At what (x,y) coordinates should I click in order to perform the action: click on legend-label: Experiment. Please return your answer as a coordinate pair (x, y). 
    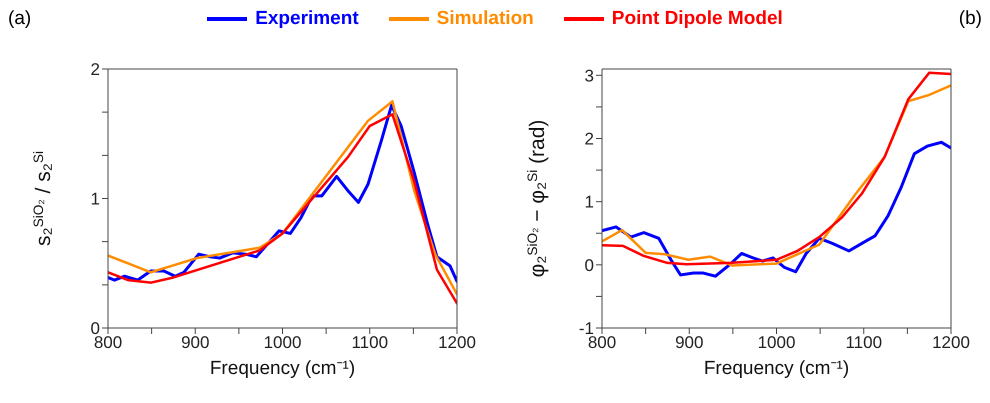
    Looking at the image, I should click on (307, 19).